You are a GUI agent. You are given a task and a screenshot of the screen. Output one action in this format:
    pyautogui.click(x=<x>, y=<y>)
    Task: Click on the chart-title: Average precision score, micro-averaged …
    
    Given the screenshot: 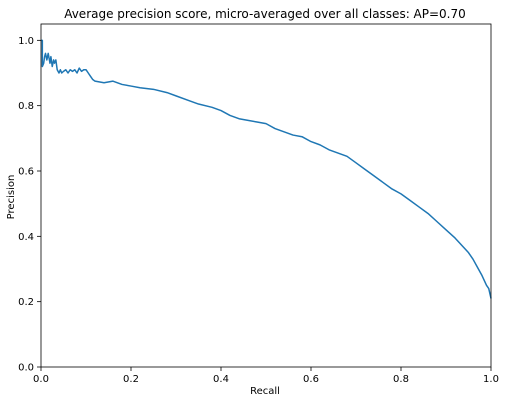 What is the action you would take?
    pyautogui.click(x=265, y=14)
    